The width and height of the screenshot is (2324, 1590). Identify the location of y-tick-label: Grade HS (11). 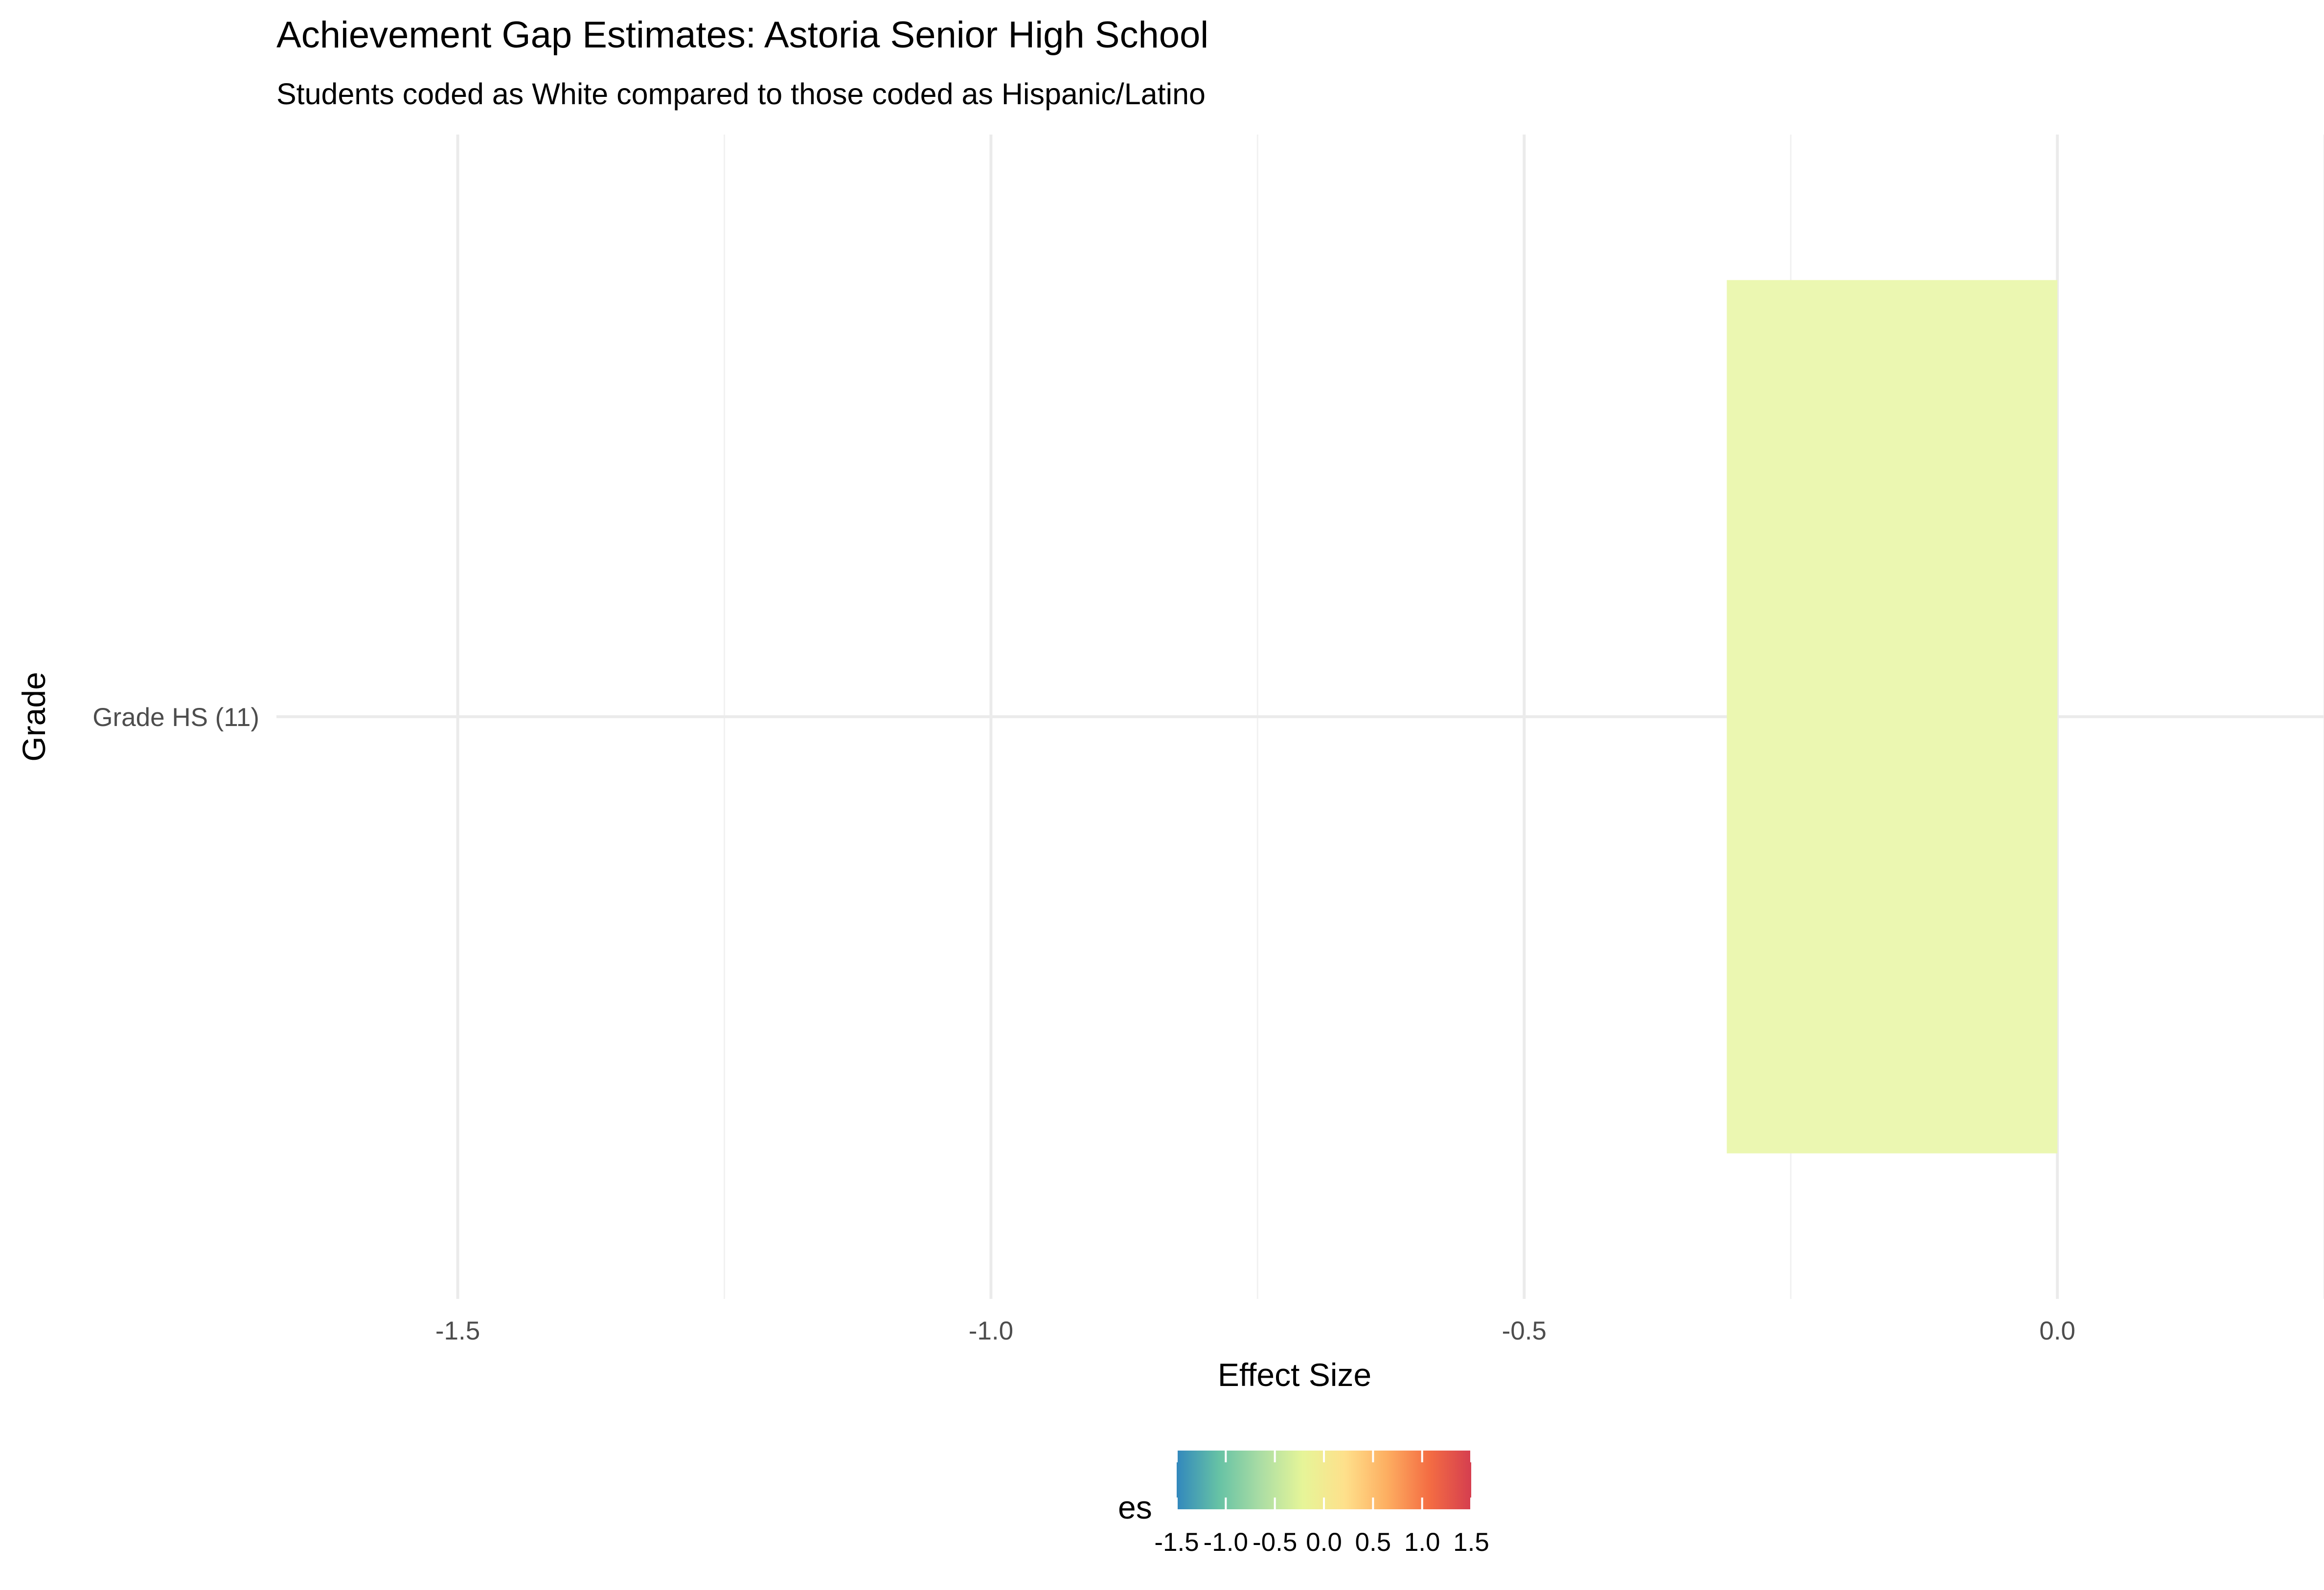
(175, 718).